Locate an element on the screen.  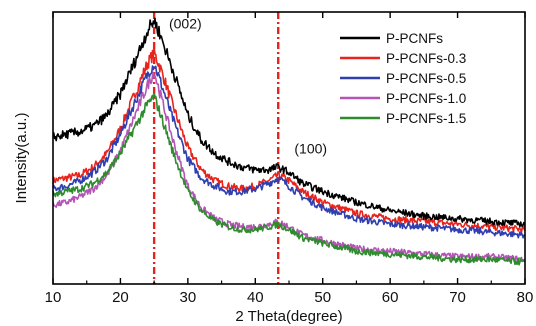
peak-annotations: (002) (100) is located at coordinates (248, 85).